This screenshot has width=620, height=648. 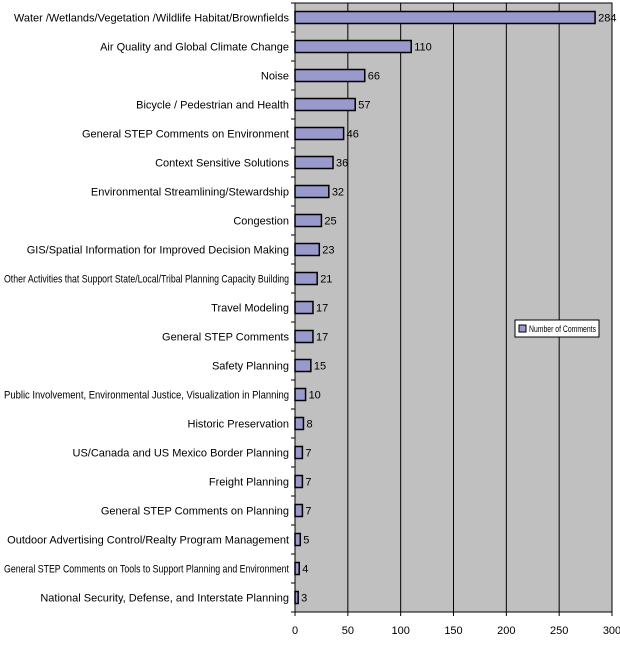 I want to click on category-label: General STEP Comments on Planning, so click(x=195, y=512).